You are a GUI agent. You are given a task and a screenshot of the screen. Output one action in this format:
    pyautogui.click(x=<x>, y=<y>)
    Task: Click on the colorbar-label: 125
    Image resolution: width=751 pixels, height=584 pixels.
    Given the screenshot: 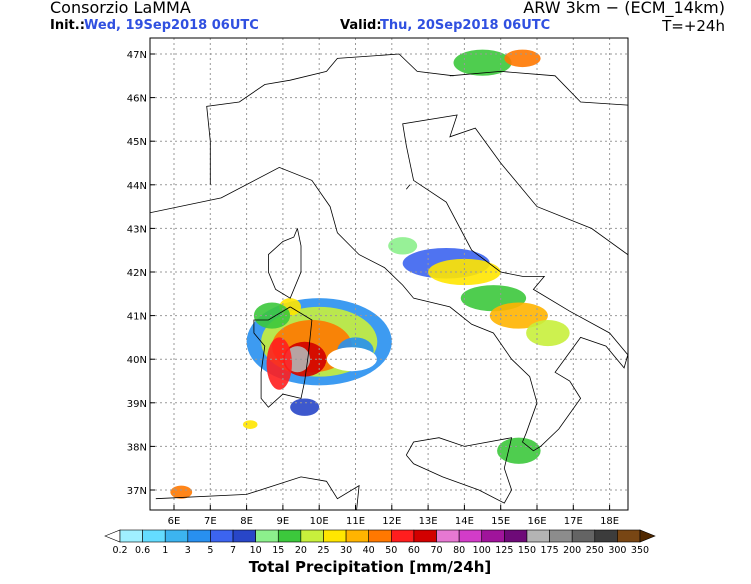 What is the action you would take?
    pyautogui.click(x=504, y=550)
    